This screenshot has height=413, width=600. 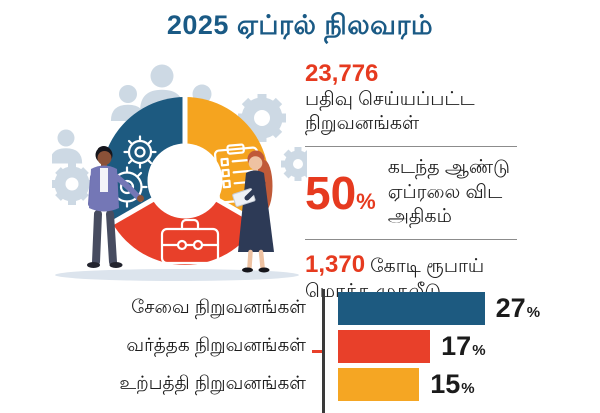 What do you see at coordinates (452, 383) in the screenshot?
I see `bar-value: 15%` at bounding box center [452, 383].